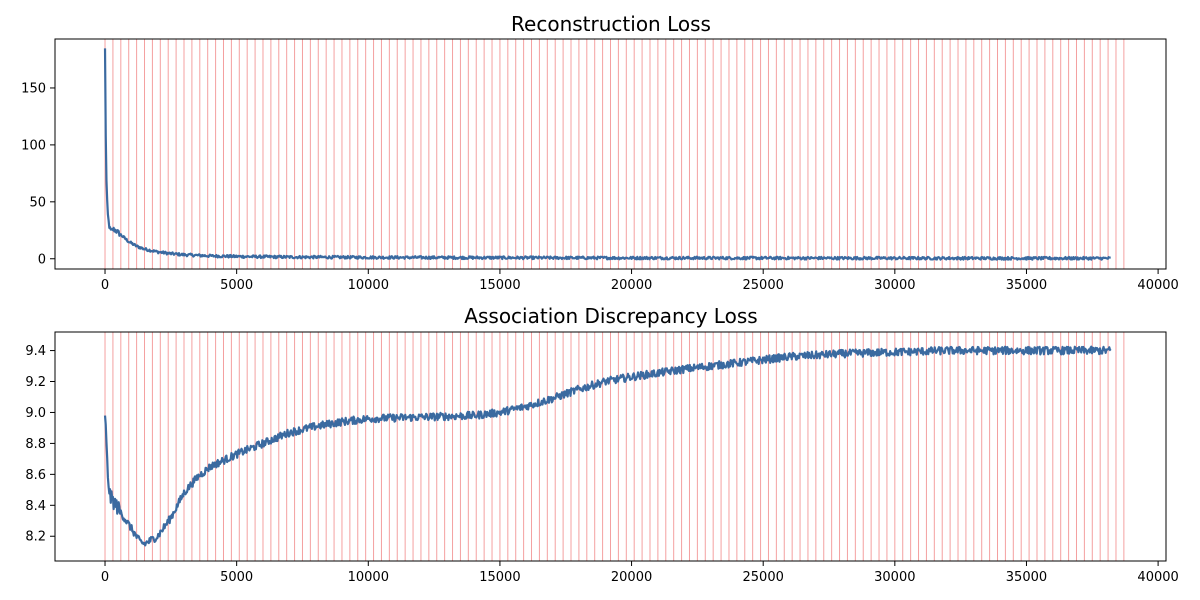 The image size is (1200, 600). Describe the element at coordinates (37, 202) in the screenshot. I see `y-tick-label: 50` at that location.